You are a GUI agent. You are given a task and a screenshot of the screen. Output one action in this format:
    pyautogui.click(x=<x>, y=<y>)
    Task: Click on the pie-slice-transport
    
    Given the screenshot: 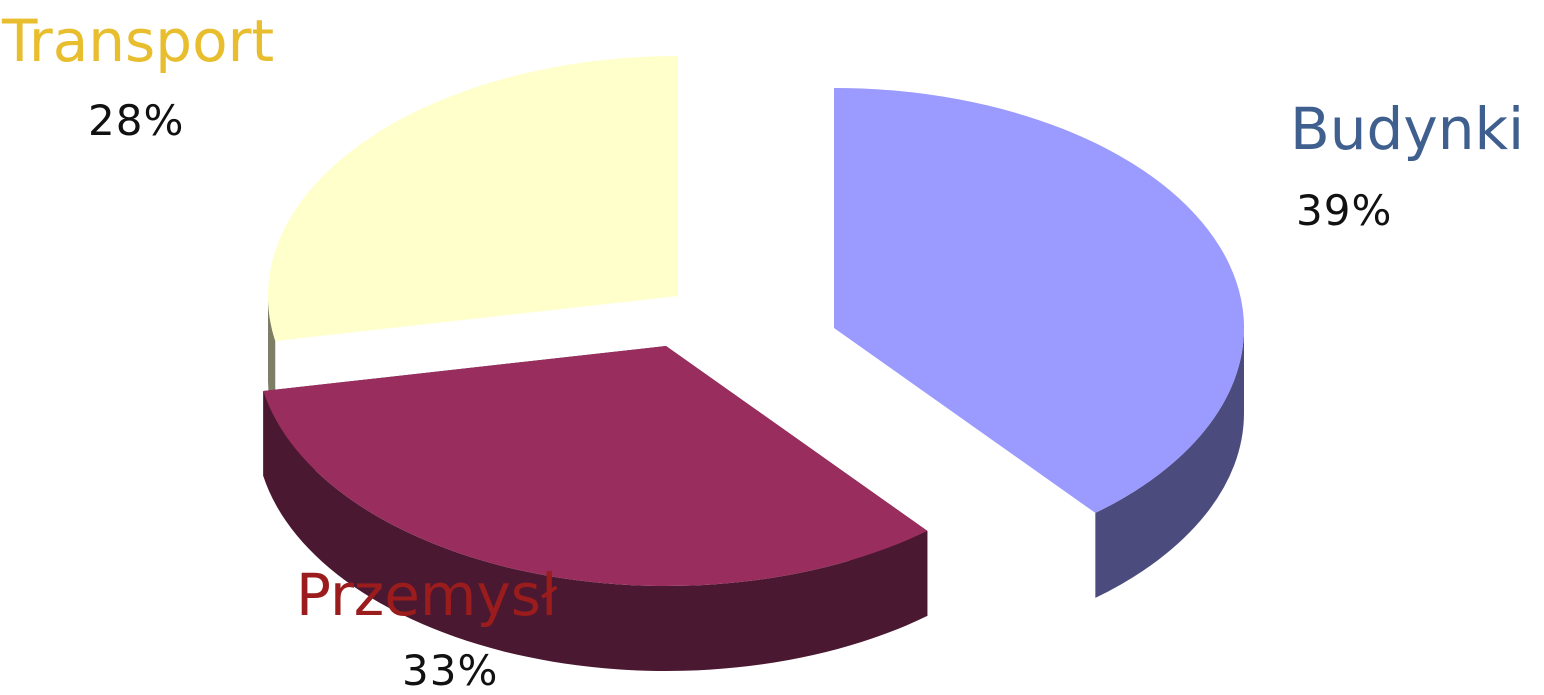 What is the action you would take?
    pyautogui.click(x=472, y=198)
    